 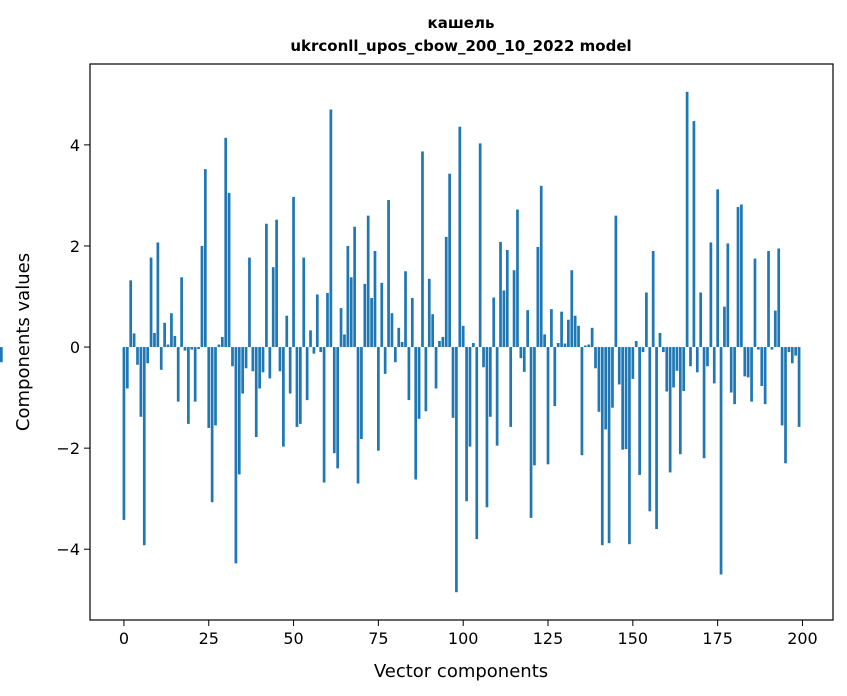 What do you see at coordinates (124, 638) in the screenshot?
I see `x-tick-label: 0` at bounding box center [124, 638].